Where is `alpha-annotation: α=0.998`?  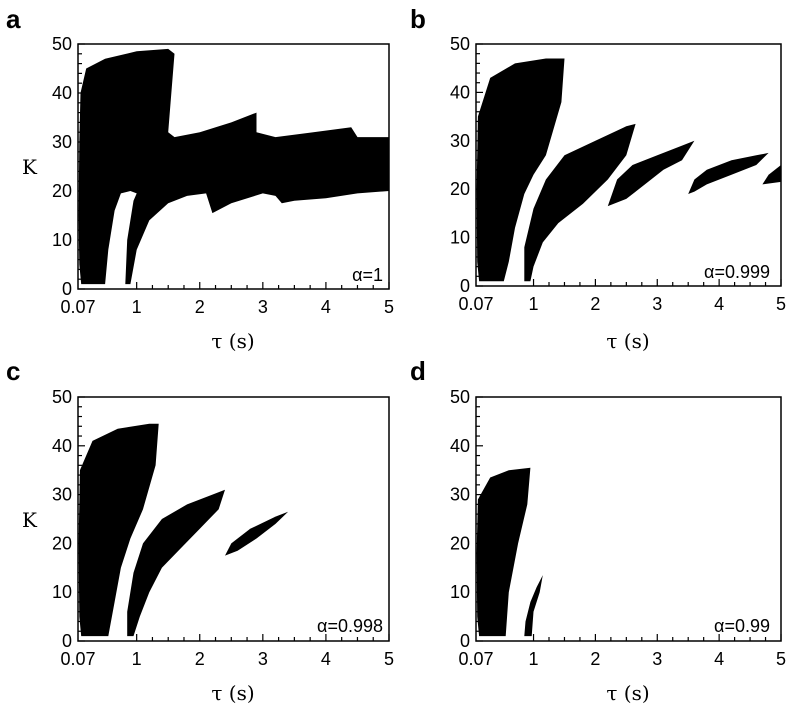
alpha-annotation: α=0.998 is located at coordinates (350, 626).